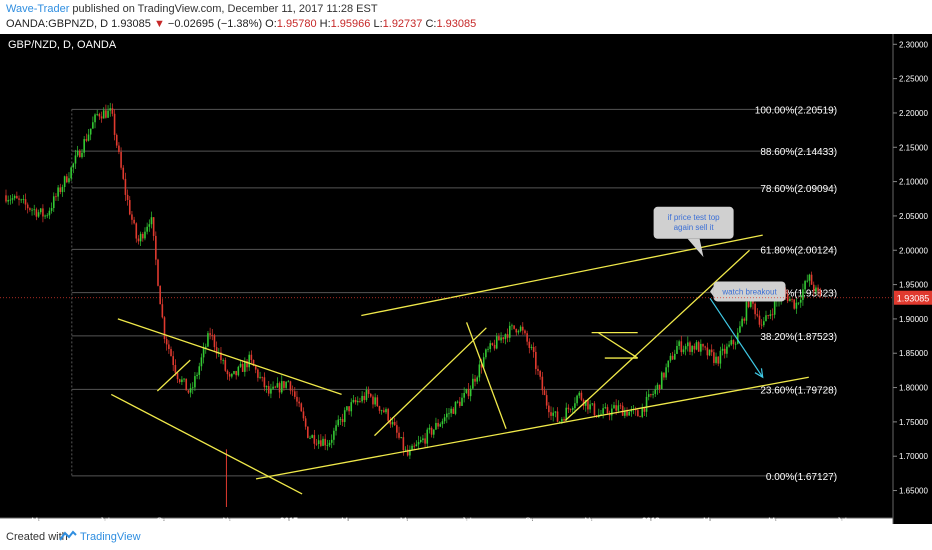 The image size is (932, 550). Describe the element at coordinates (562, 275) in the screenshot. I see `trendline-upper-channel` at that location.